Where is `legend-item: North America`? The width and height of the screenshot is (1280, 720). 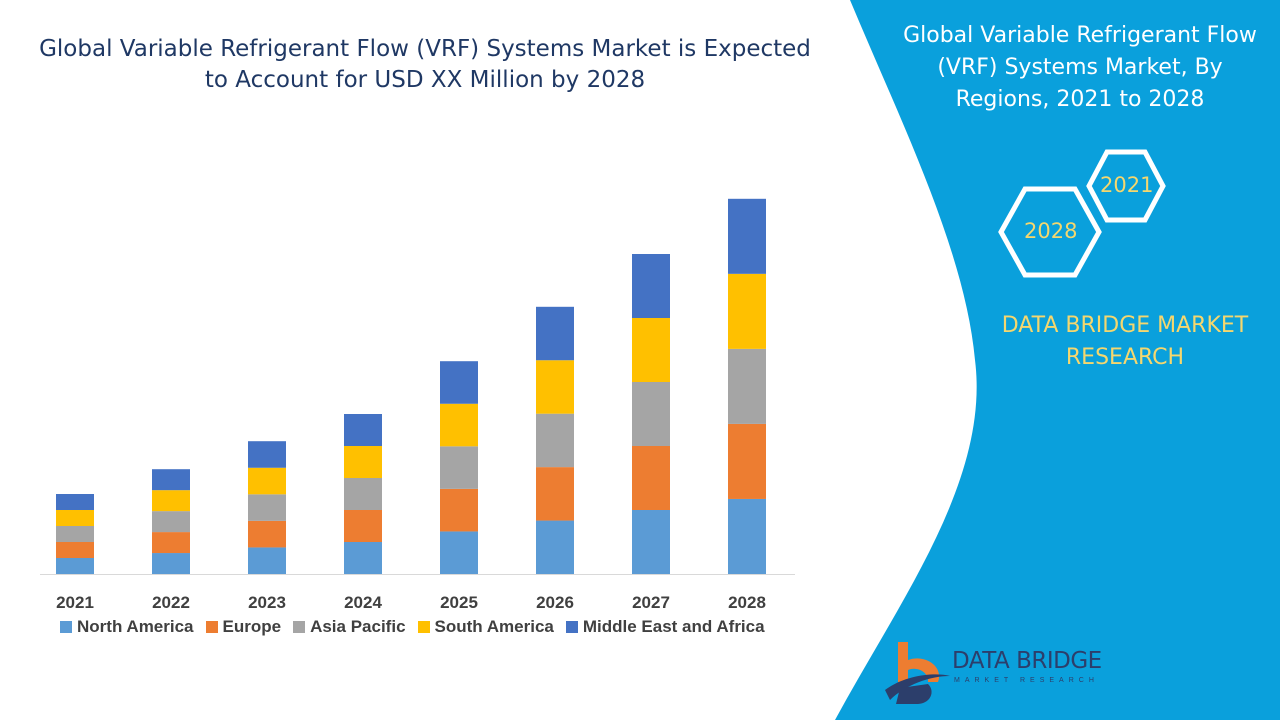
legend-item: North America is located at coordinates (127, 627).